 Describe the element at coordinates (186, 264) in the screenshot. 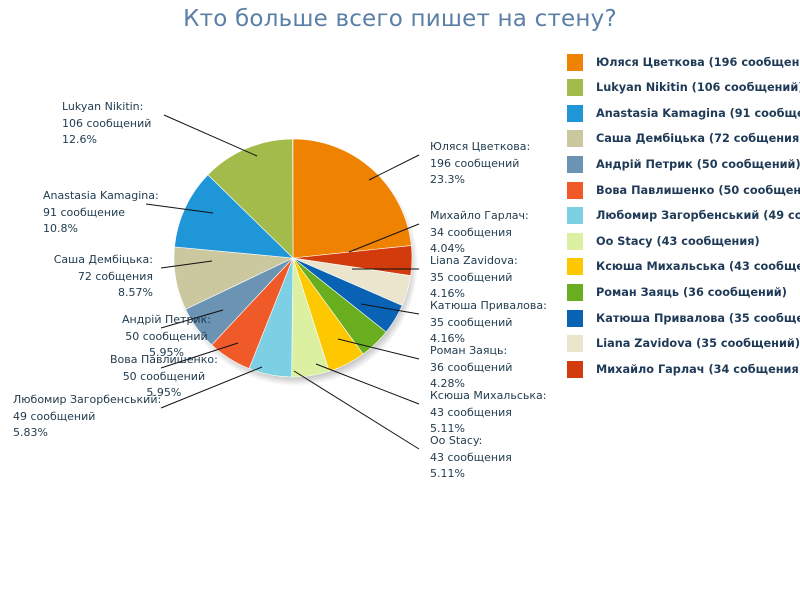

I see `leader-sasha` at that location.